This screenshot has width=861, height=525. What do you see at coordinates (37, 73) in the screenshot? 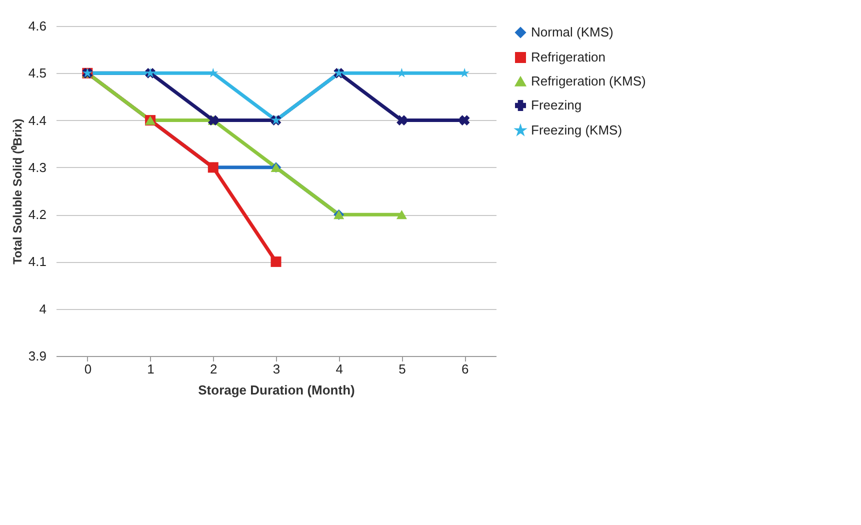
I see `y-tick-label: 4.5` at bounding box center [37, 73].